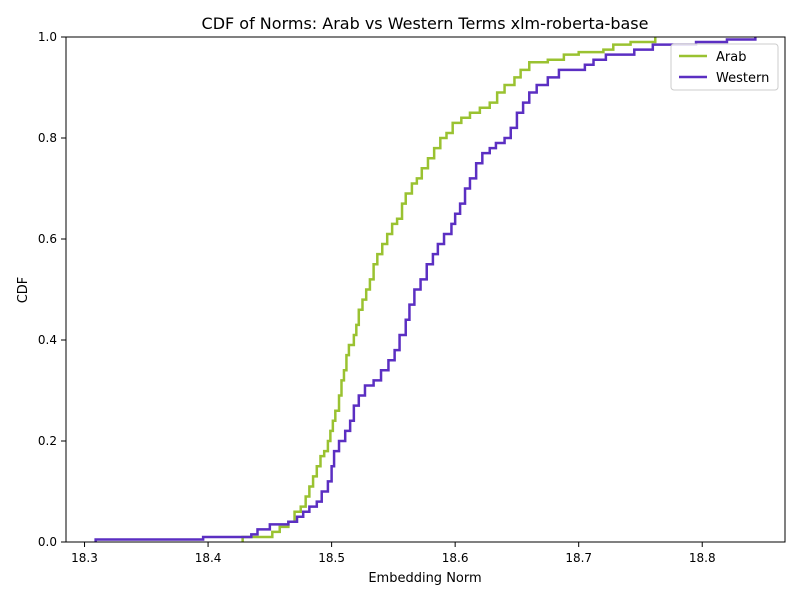 The width and height of the screenshot is (800, 600). What do you see at coordinates (23, 290) in the screenshot?
I see `y-axis-label: CDF` at bounding box center [23, 290].